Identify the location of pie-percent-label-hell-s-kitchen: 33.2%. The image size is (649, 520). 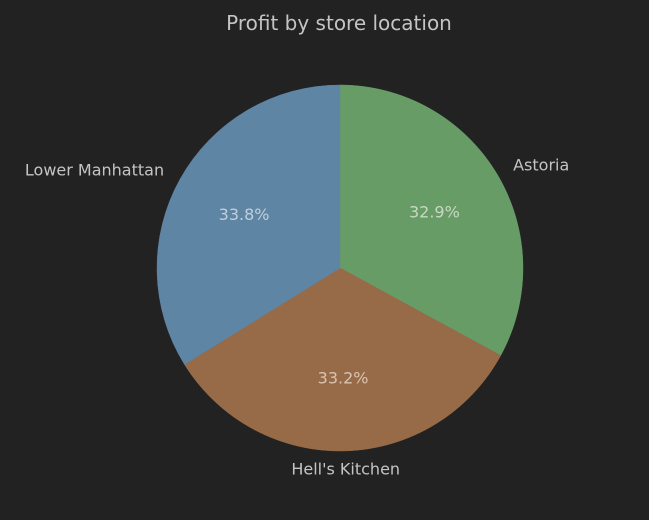
(343, 377).